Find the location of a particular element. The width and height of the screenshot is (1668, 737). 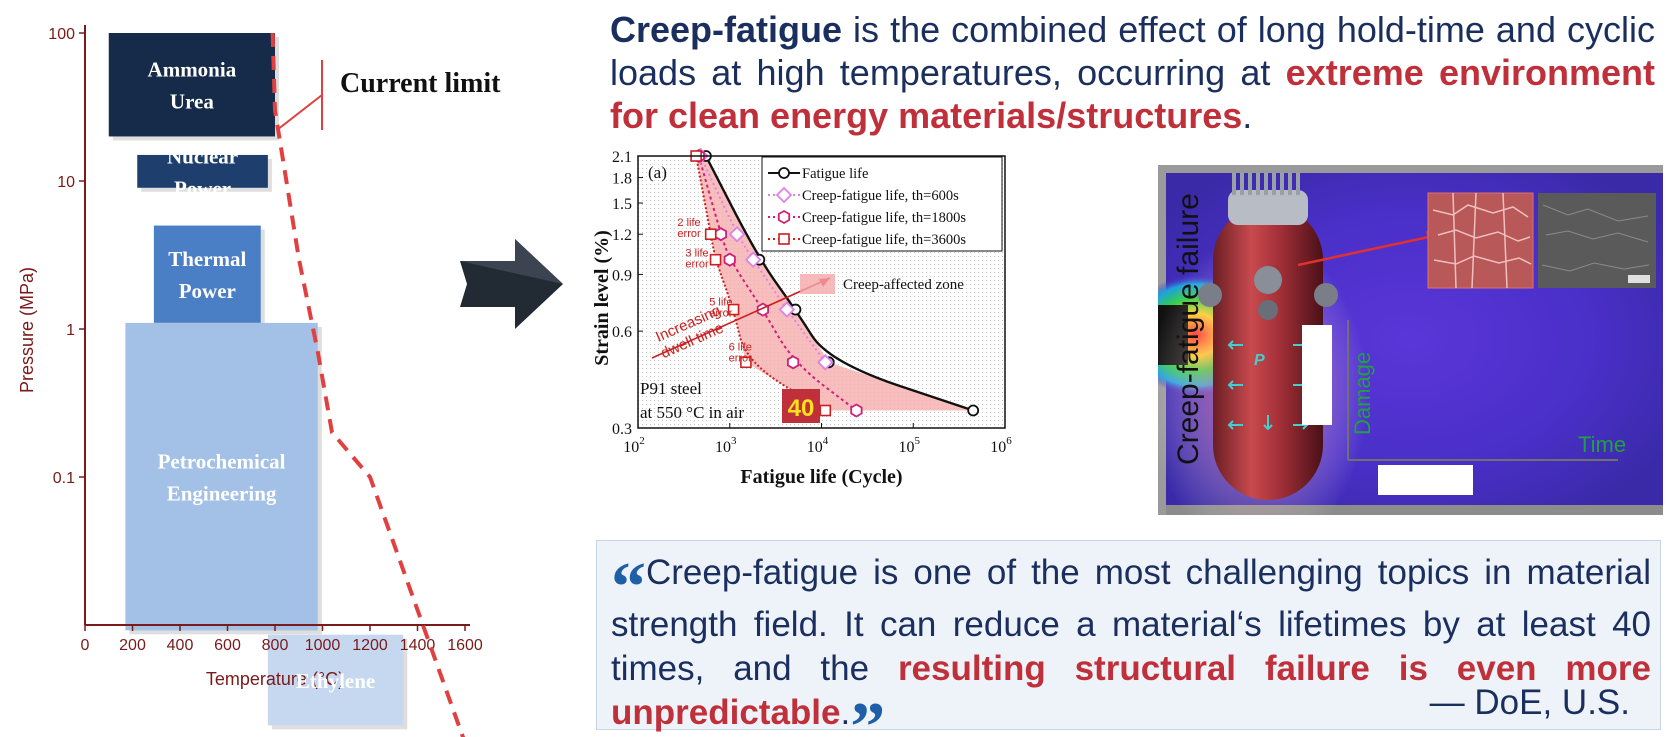

zone-swatch is located at coordinates (817, 284).